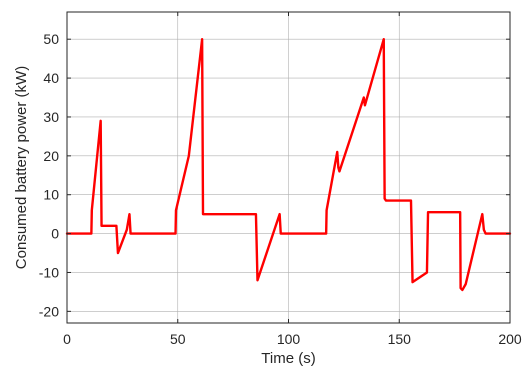  I want to click on y-tick-label: -20, so click(49, 311).